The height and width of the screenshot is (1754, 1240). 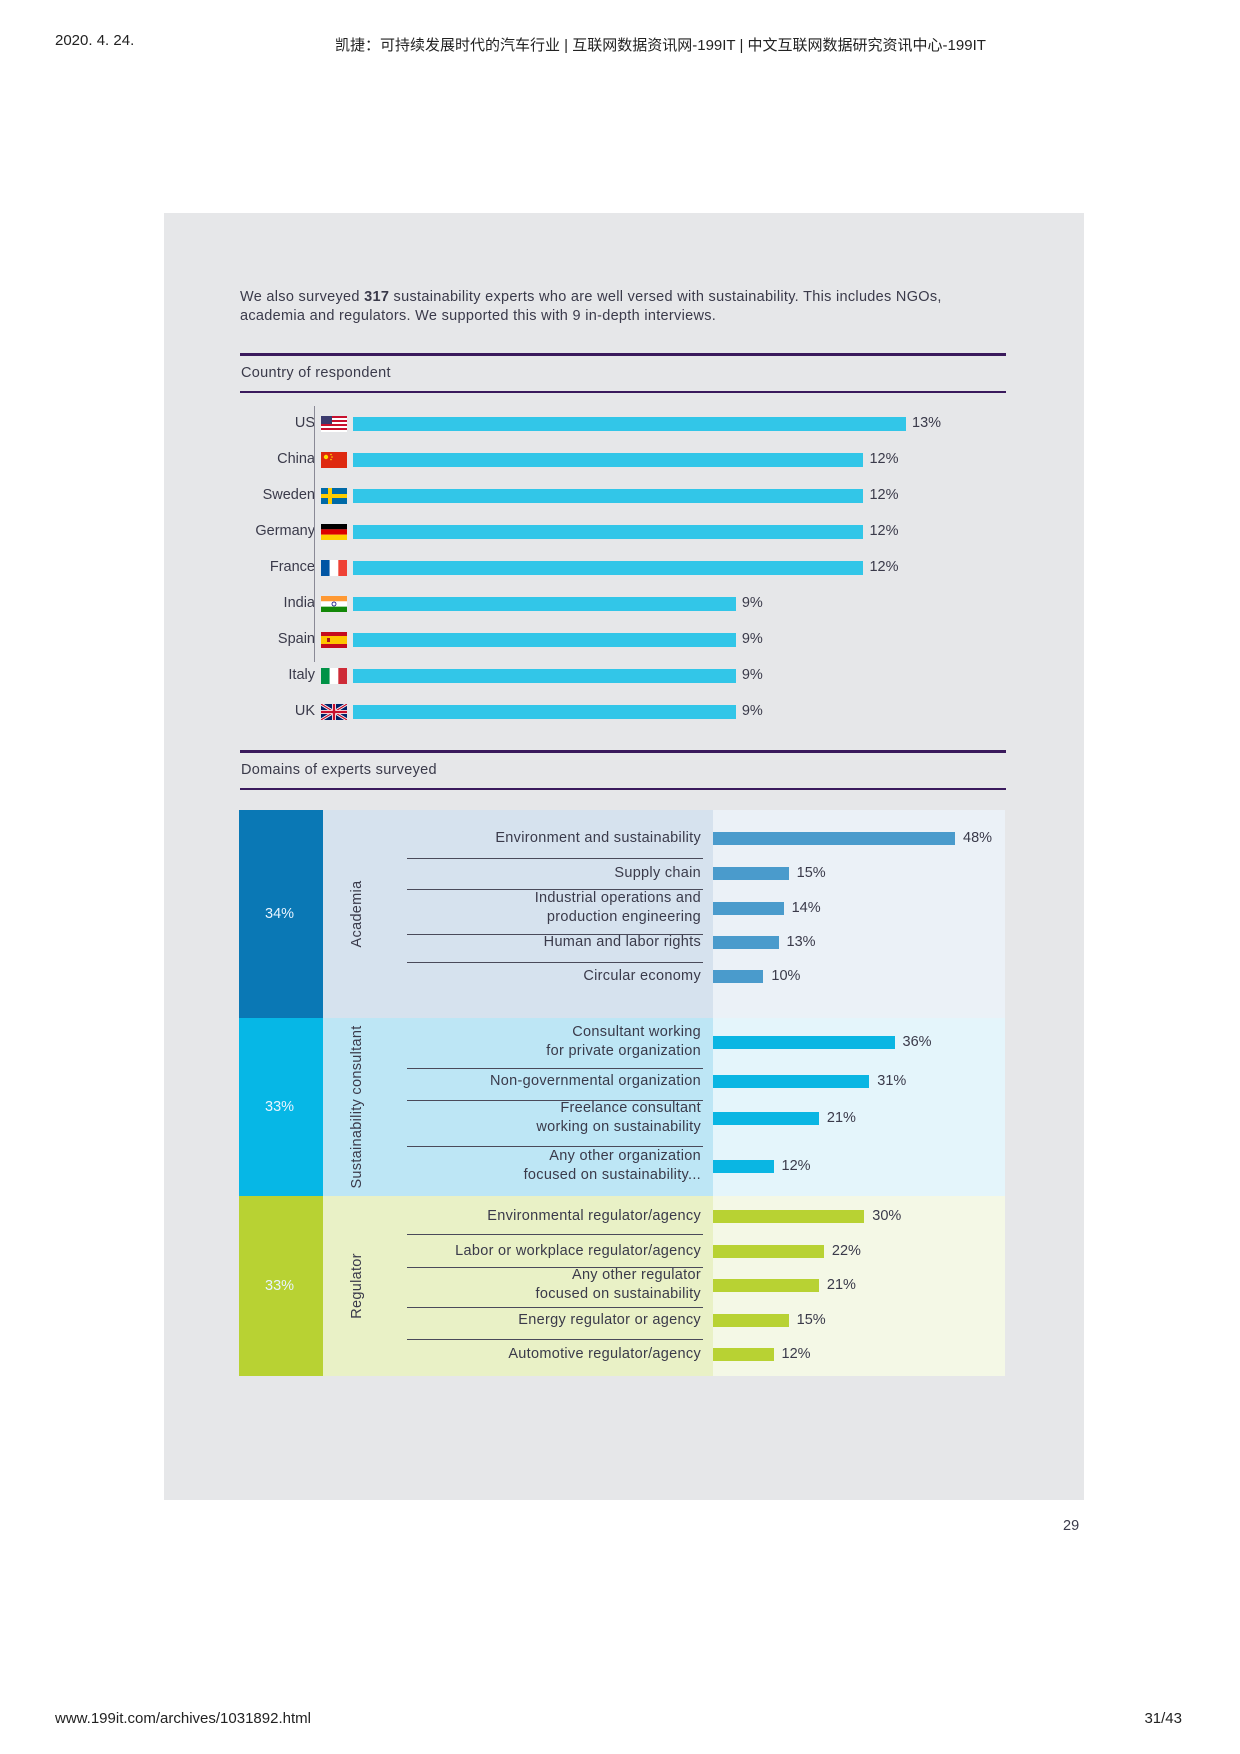 What do you see at coordinates (334, 712) in the screenshot?
I see `uk-flag-icon` at bounding box center [334, 712].